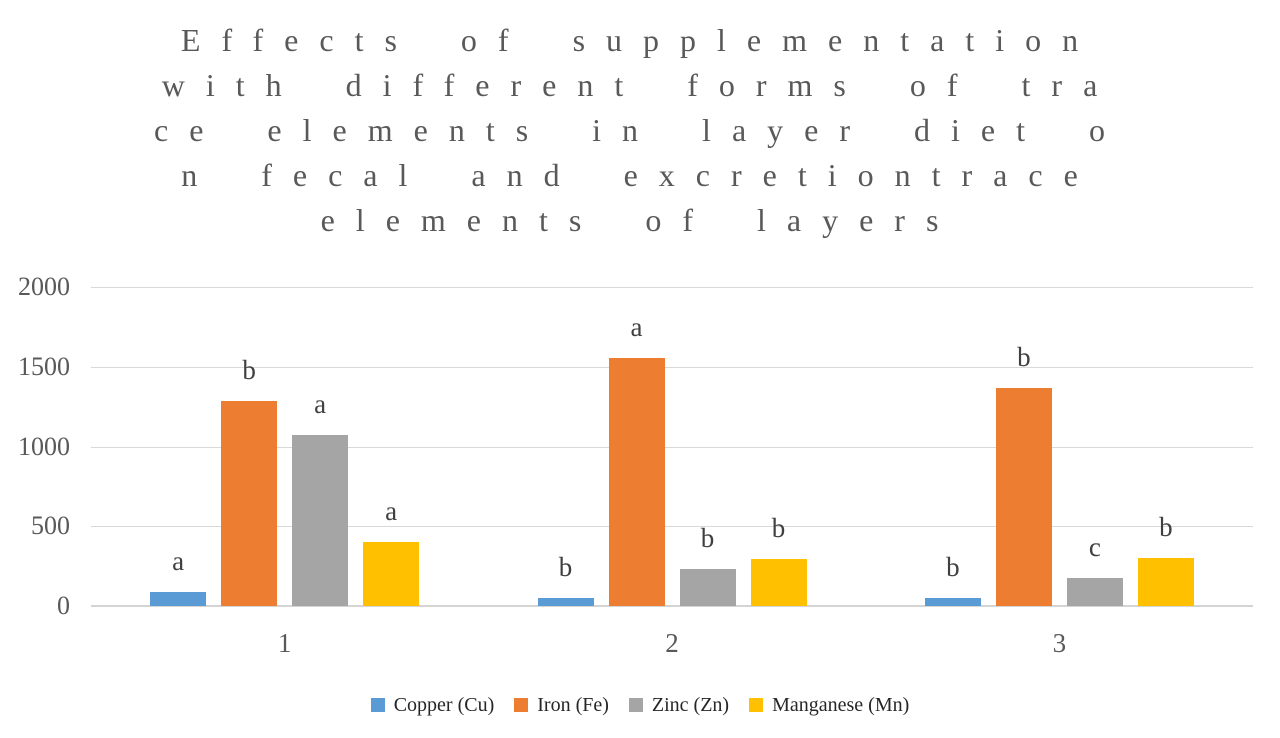 Image resolution: width=1280 pixels, height=738 pixels. Describe the element at coordinates (640, 175) in the screenshot. I see `chart-title-line: n fecal and excretiontrace` at that location.